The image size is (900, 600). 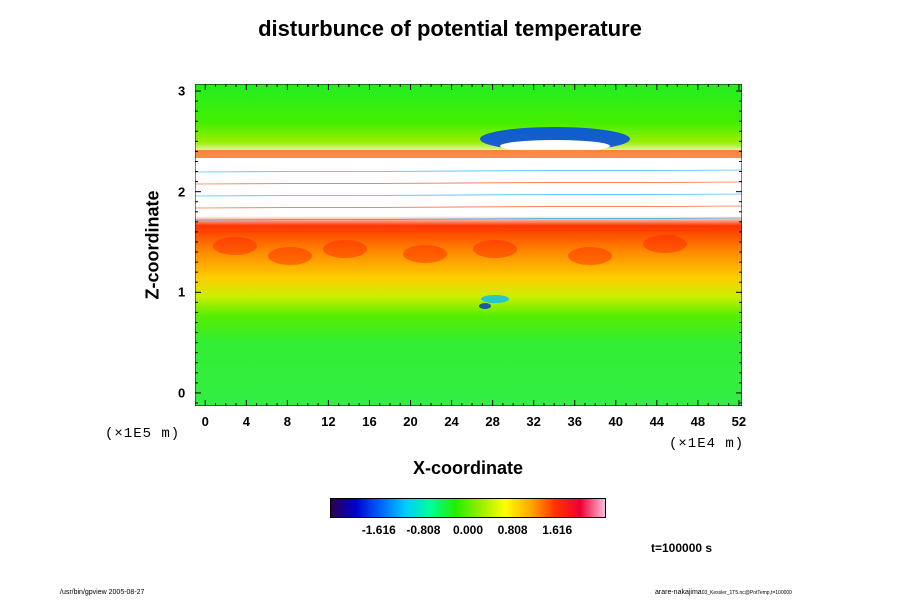 I want to click on x-tick-label: 4, so click(x=246, y=421).